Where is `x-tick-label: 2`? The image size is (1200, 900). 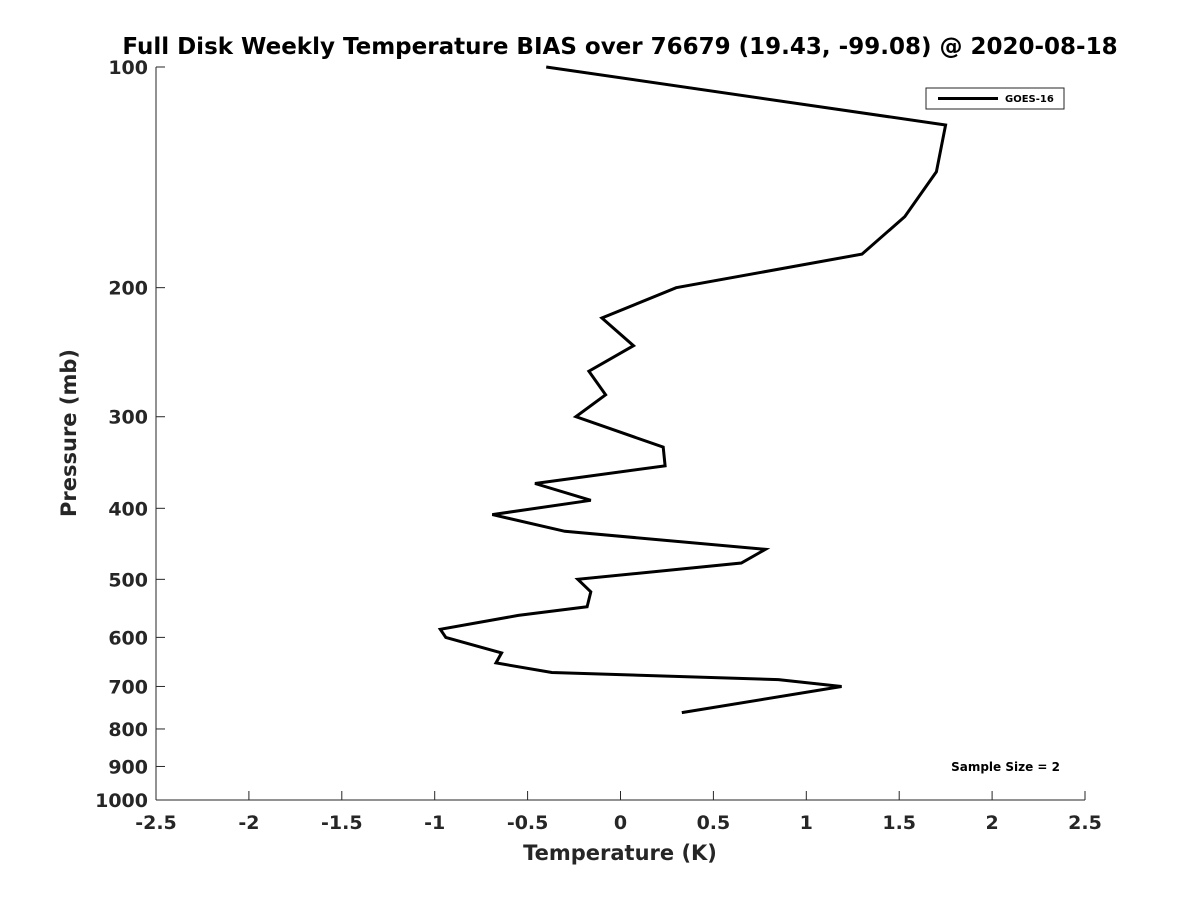
x-tick-label: 2 is located at coordinates (991, 823).